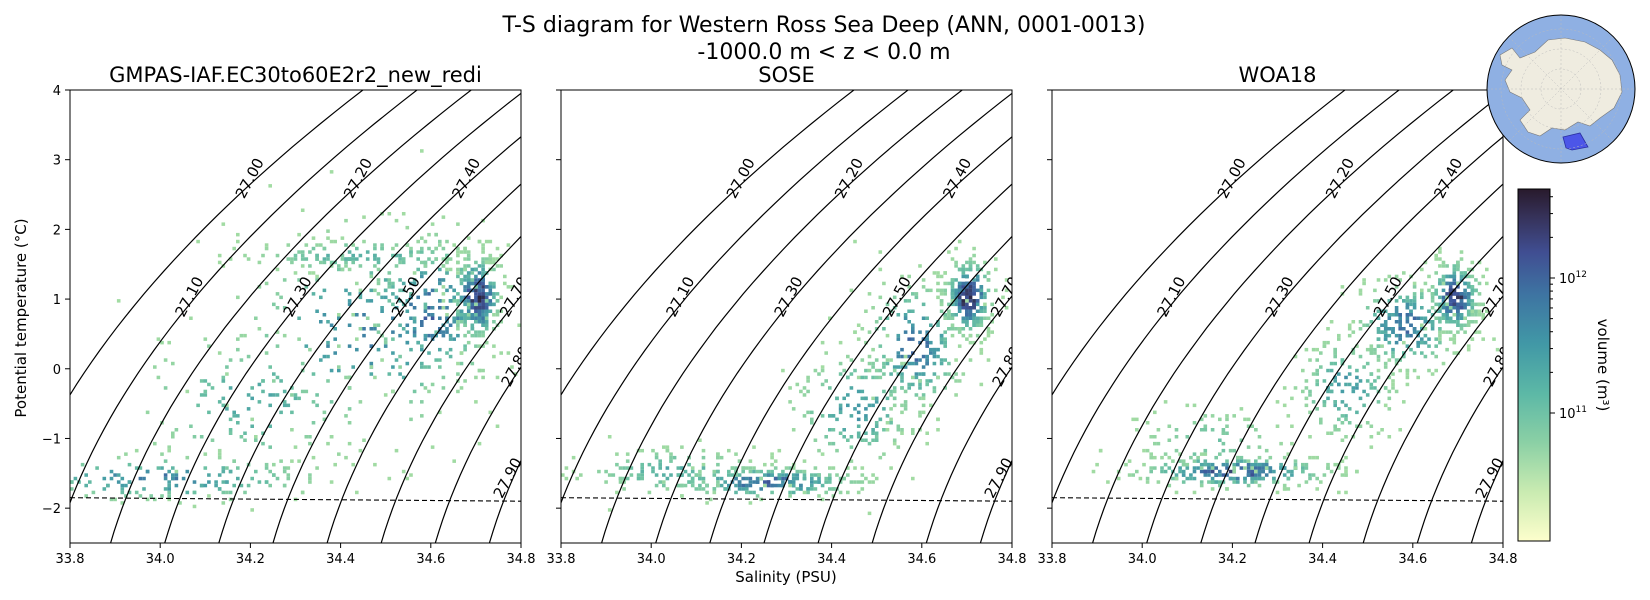  I want to click on x-tick-label: 34.2, so click(741, 559).